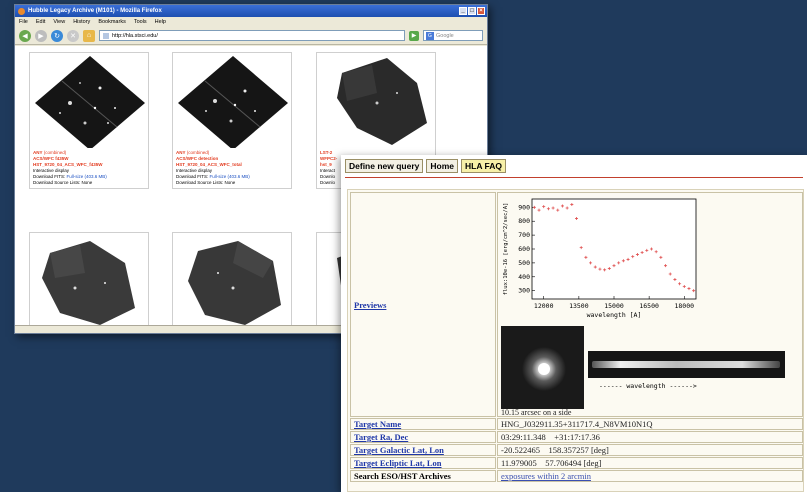 The image size is (807, 492). I want to click on target-radec-link: Target Ra, Dec, so click(381, 437).